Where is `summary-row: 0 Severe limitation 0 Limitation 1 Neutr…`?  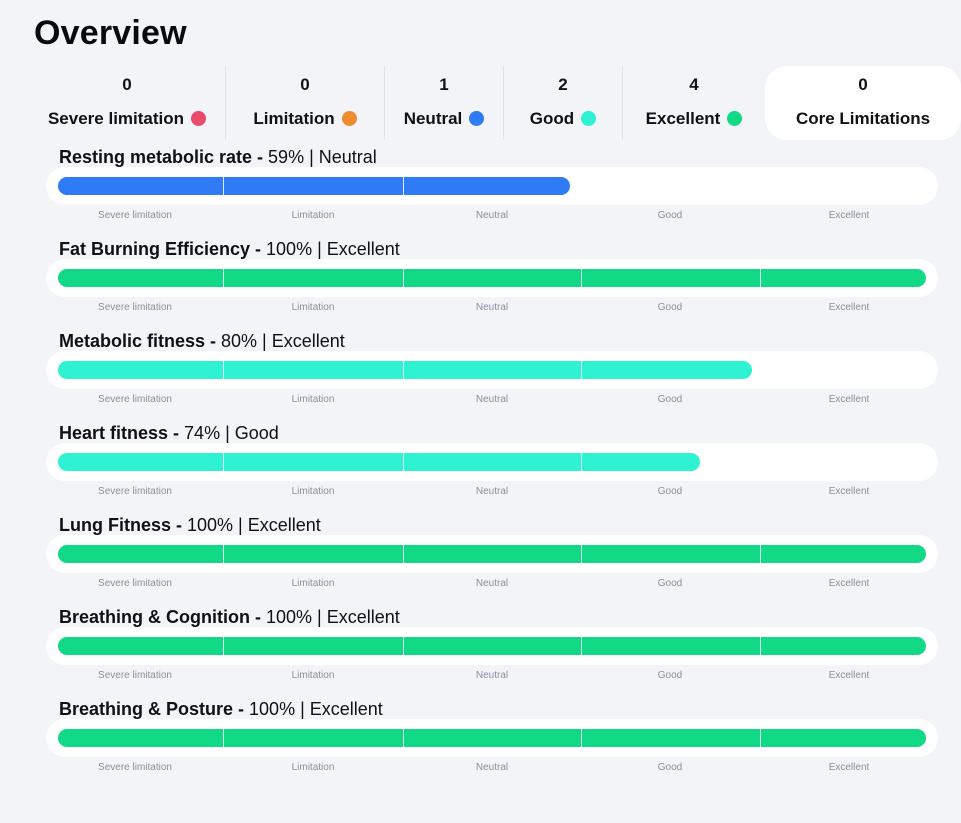
summary-row: 0 Severe limitation 0 Limitation 1 Neutr… is located at coordinates (495, 103).